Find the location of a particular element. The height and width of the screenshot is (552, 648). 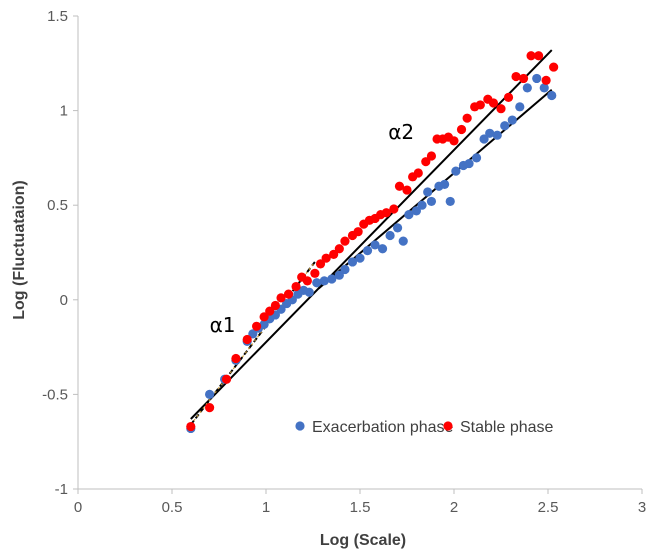

x-axis-label: Log (Scale) is located at coordinates (363, 540).